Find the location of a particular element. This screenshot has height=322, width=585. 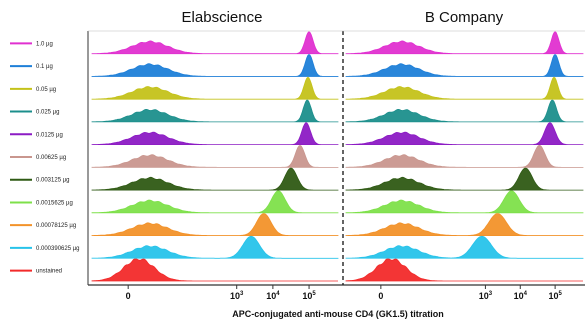

legend-label: 0.0015625 µg is located at coordinates (54, 203).